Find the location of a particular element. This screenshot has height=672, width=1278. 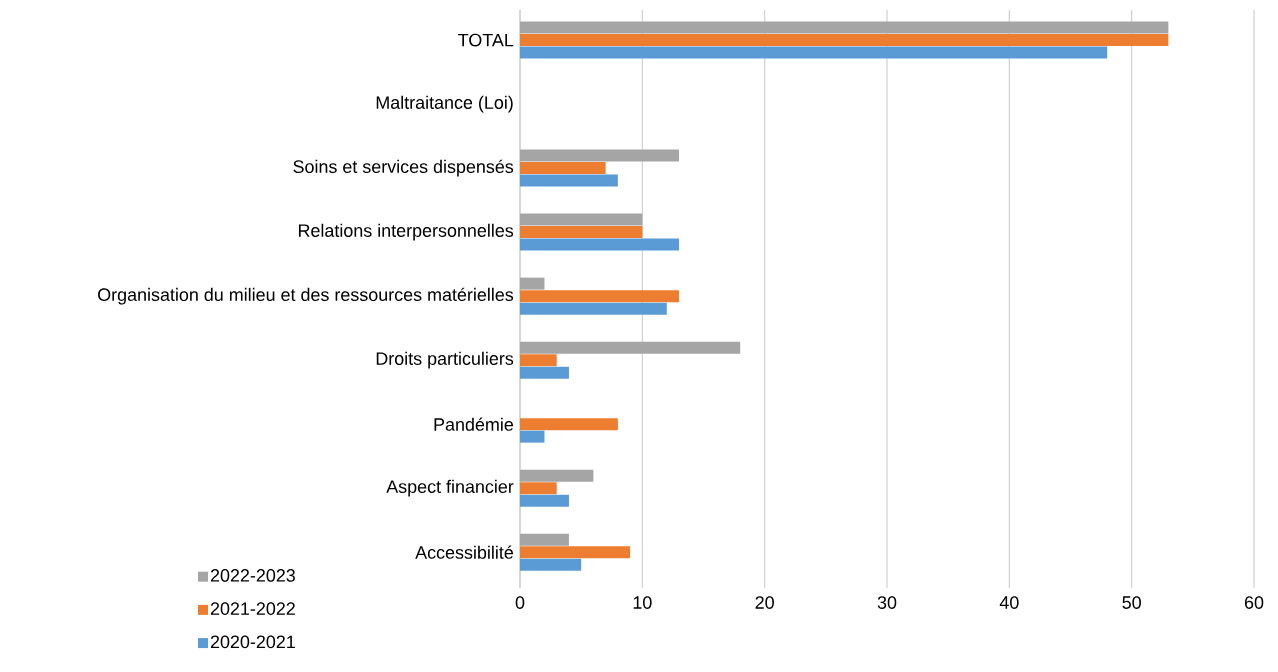

y-tick-label: Accessibilité is located at coordinates (464, 552).